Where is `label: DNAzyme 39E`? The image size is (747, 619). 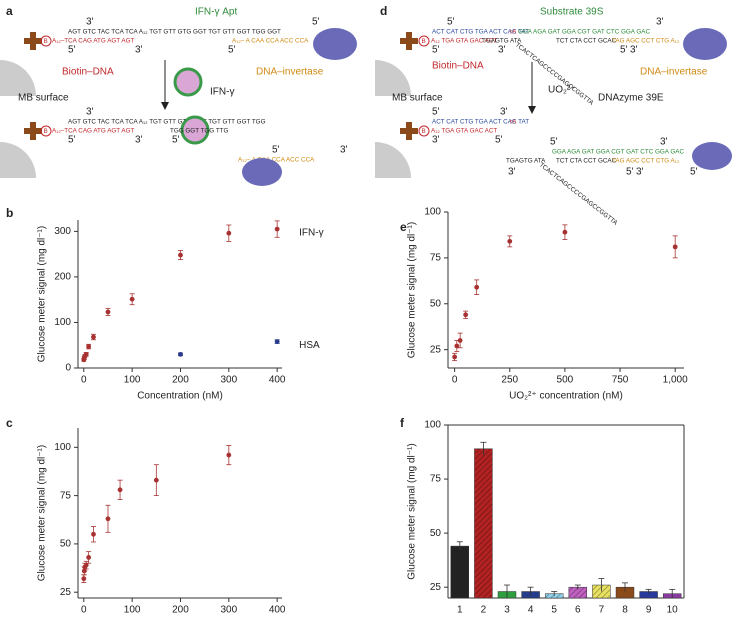 label: DNAzyme 39E is located at coordinates (631, 98).